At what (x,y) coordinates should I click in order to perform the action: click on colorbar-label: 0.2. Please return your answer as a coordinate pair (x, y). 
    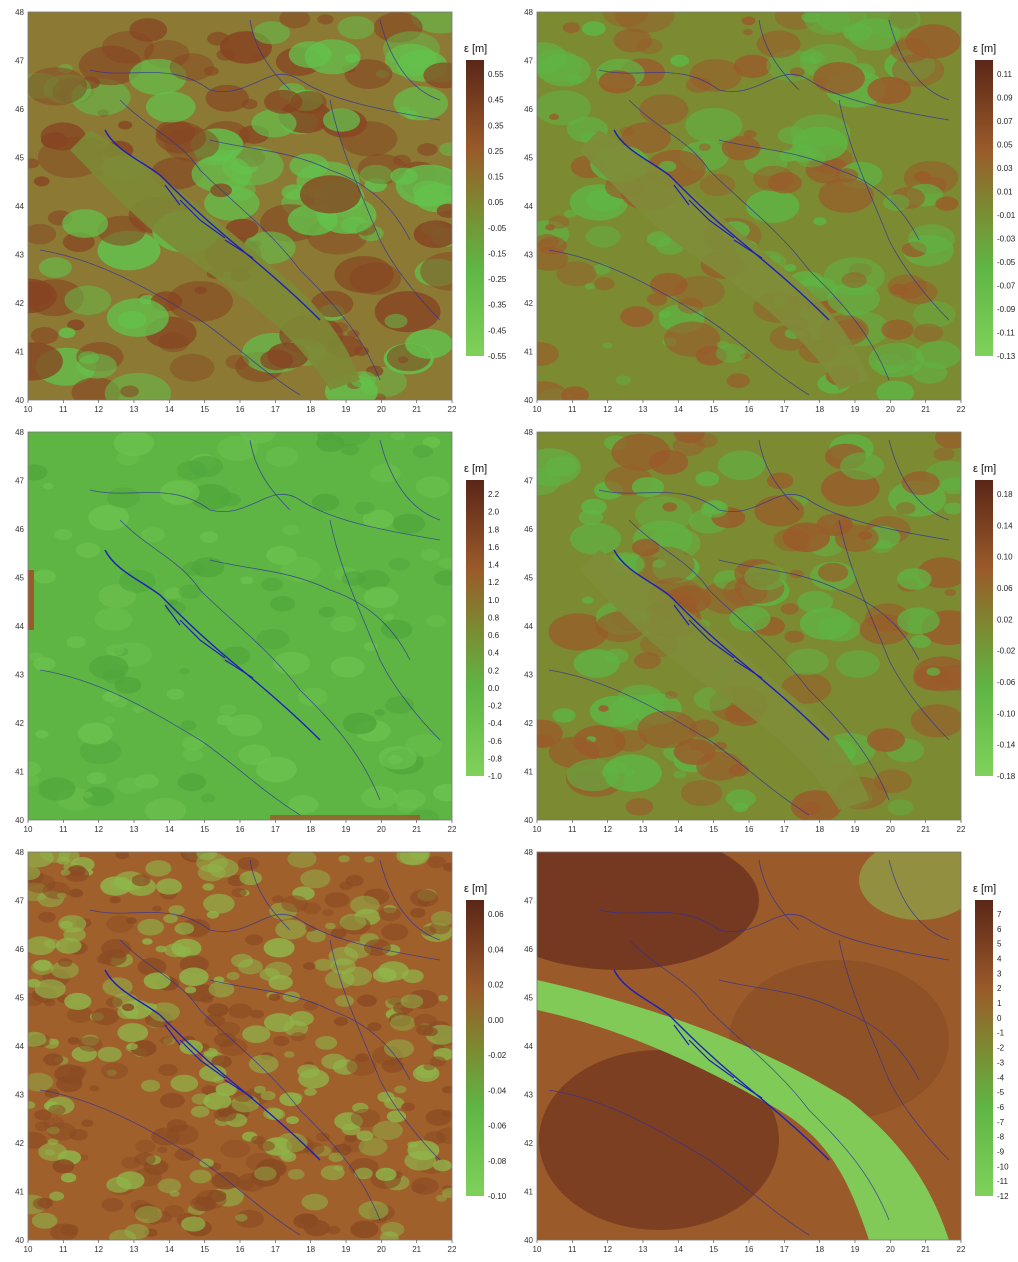
    Looking at the image, I should click on (494, 670).